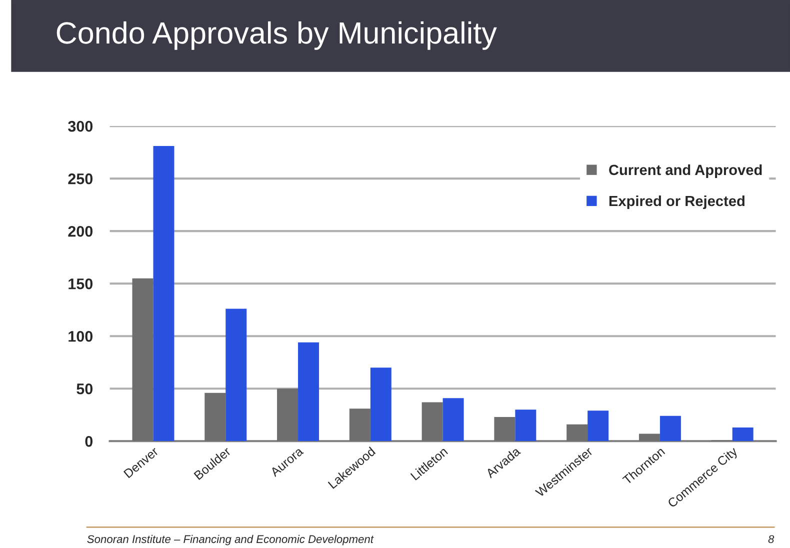 This screenshot has width=790, height=548. What do you see at coordinates (771, 539) in the screenshot?
I see `text: 8` at bounding box center [771, 539].